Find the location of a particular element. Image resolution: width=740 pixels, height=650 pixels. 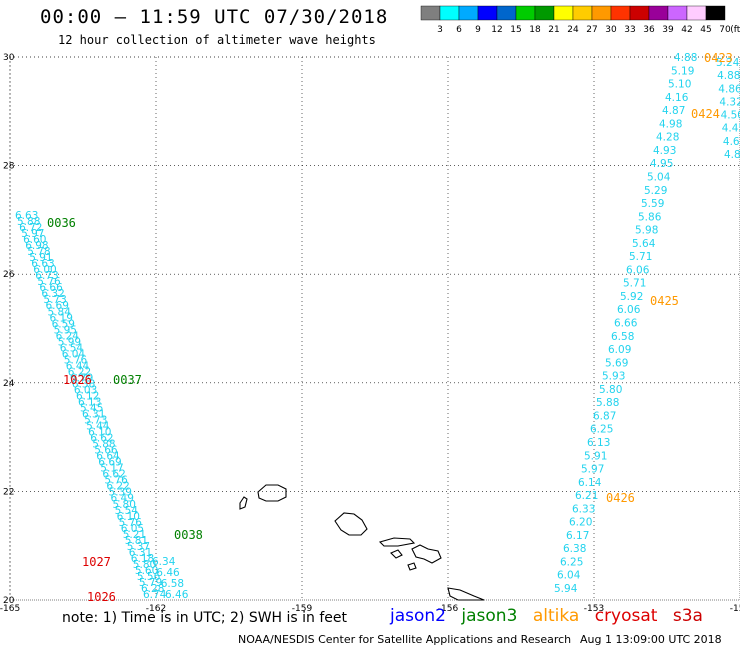

colorbar-label: 27 is located at coordinates (591, 30).